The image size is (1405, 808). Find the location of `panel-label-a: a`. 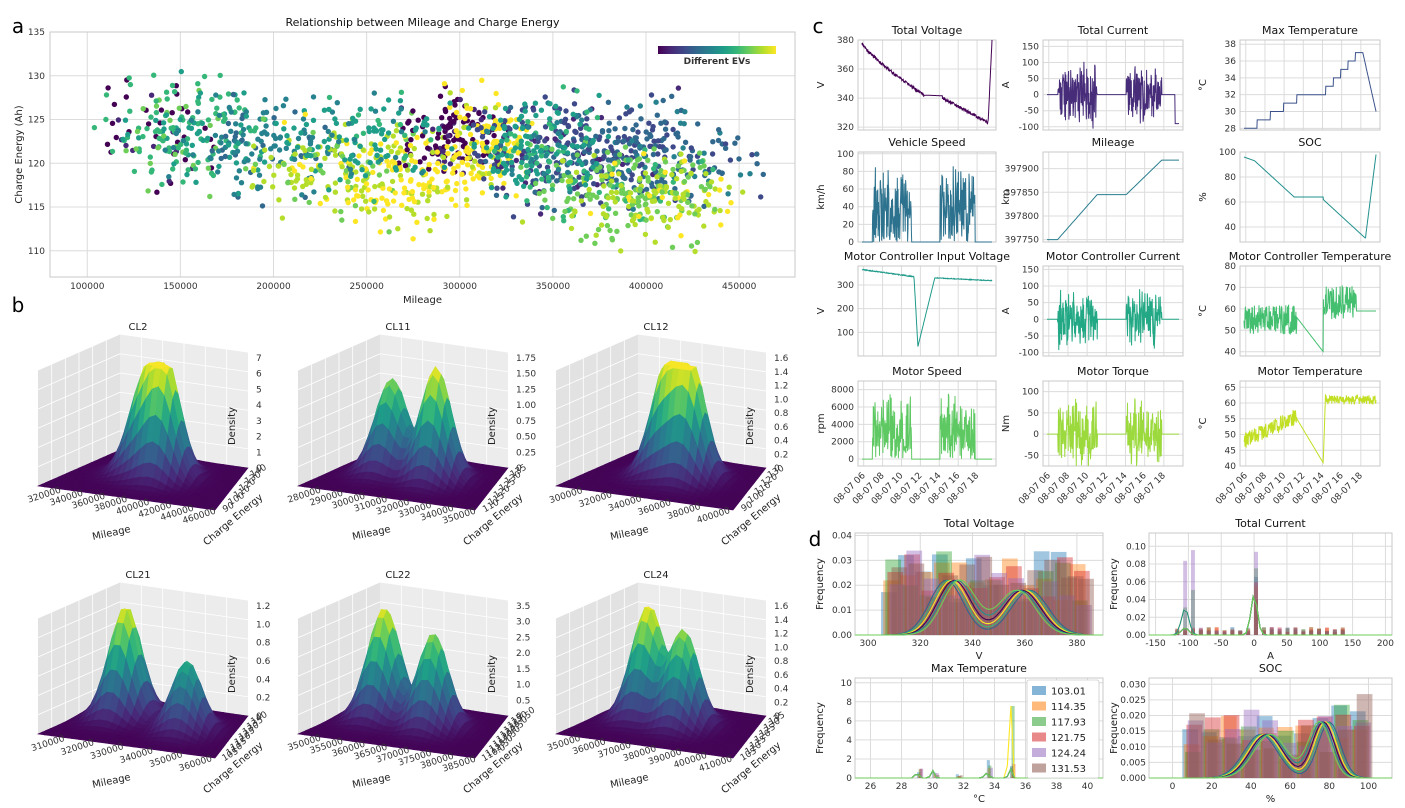

panel-label-a: a is located at coordinates (18, 26).